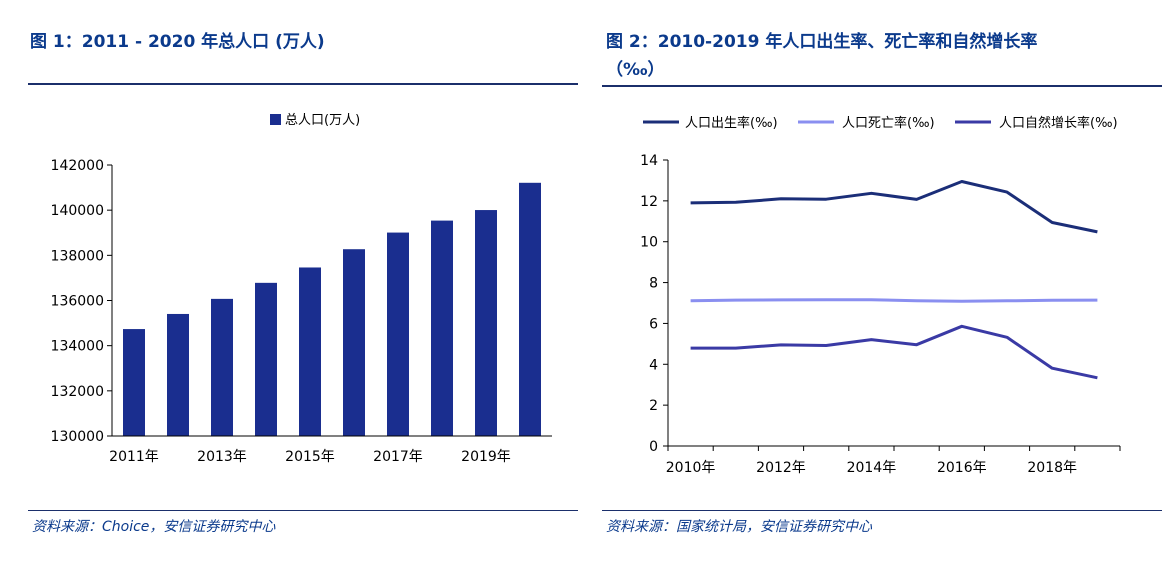 The image size is (1175, 578). Describe the element at coordinates (222, 367) in the screenshot. I see `bar-2013年` at that location.